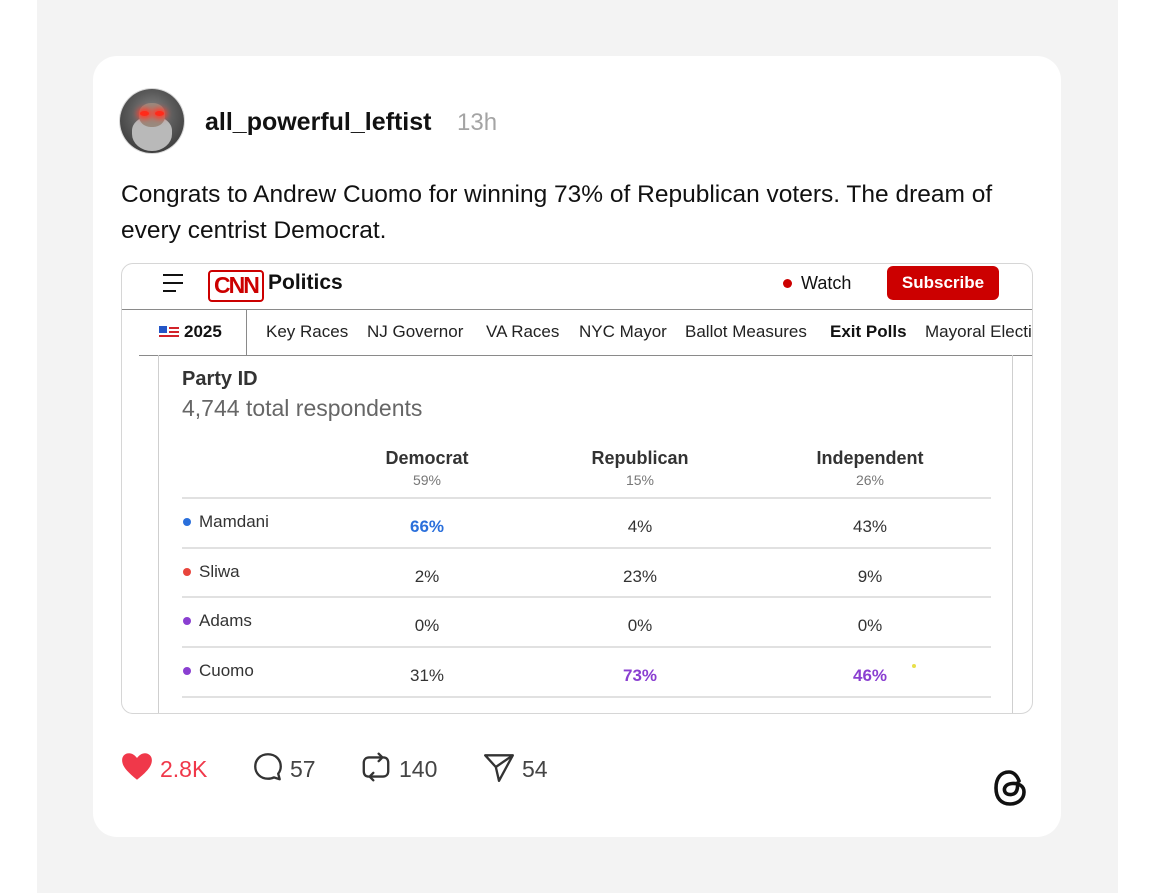  I want to click on column-share-independent: 26%, so click(870, 480).